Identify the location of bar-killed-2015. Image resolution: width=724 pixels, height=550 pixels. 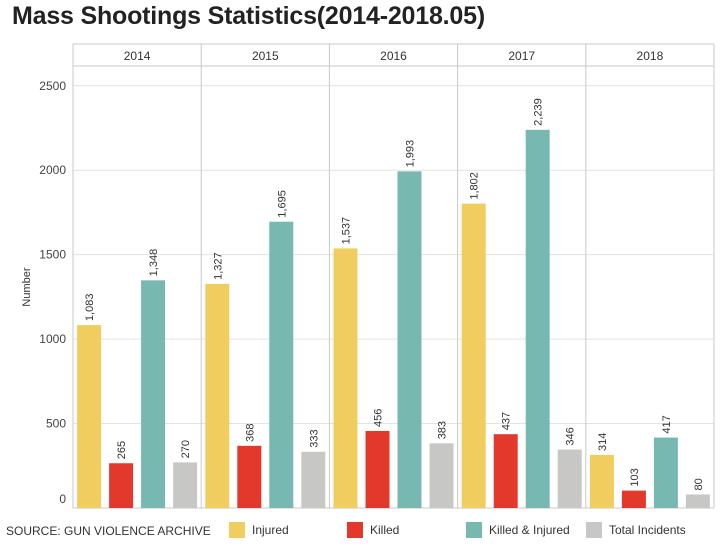
(249, 476).